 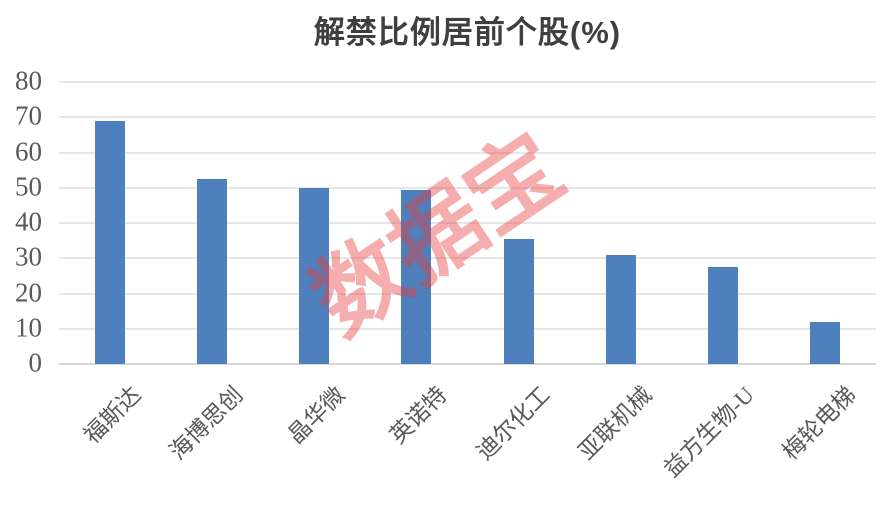 What do you see at coordinates (28, 151) in the screenshot?
I see `y-tick-label: 60` at bounding box center [28, 151].